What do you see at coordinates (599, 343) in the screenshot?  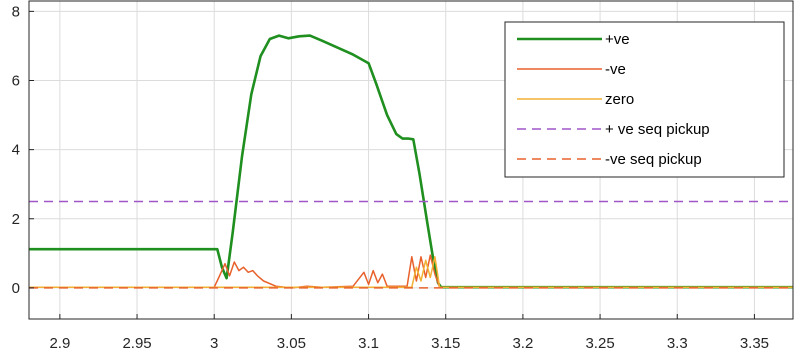 I see `x-tick-label: 3.25` at bounding box center [599, 343].